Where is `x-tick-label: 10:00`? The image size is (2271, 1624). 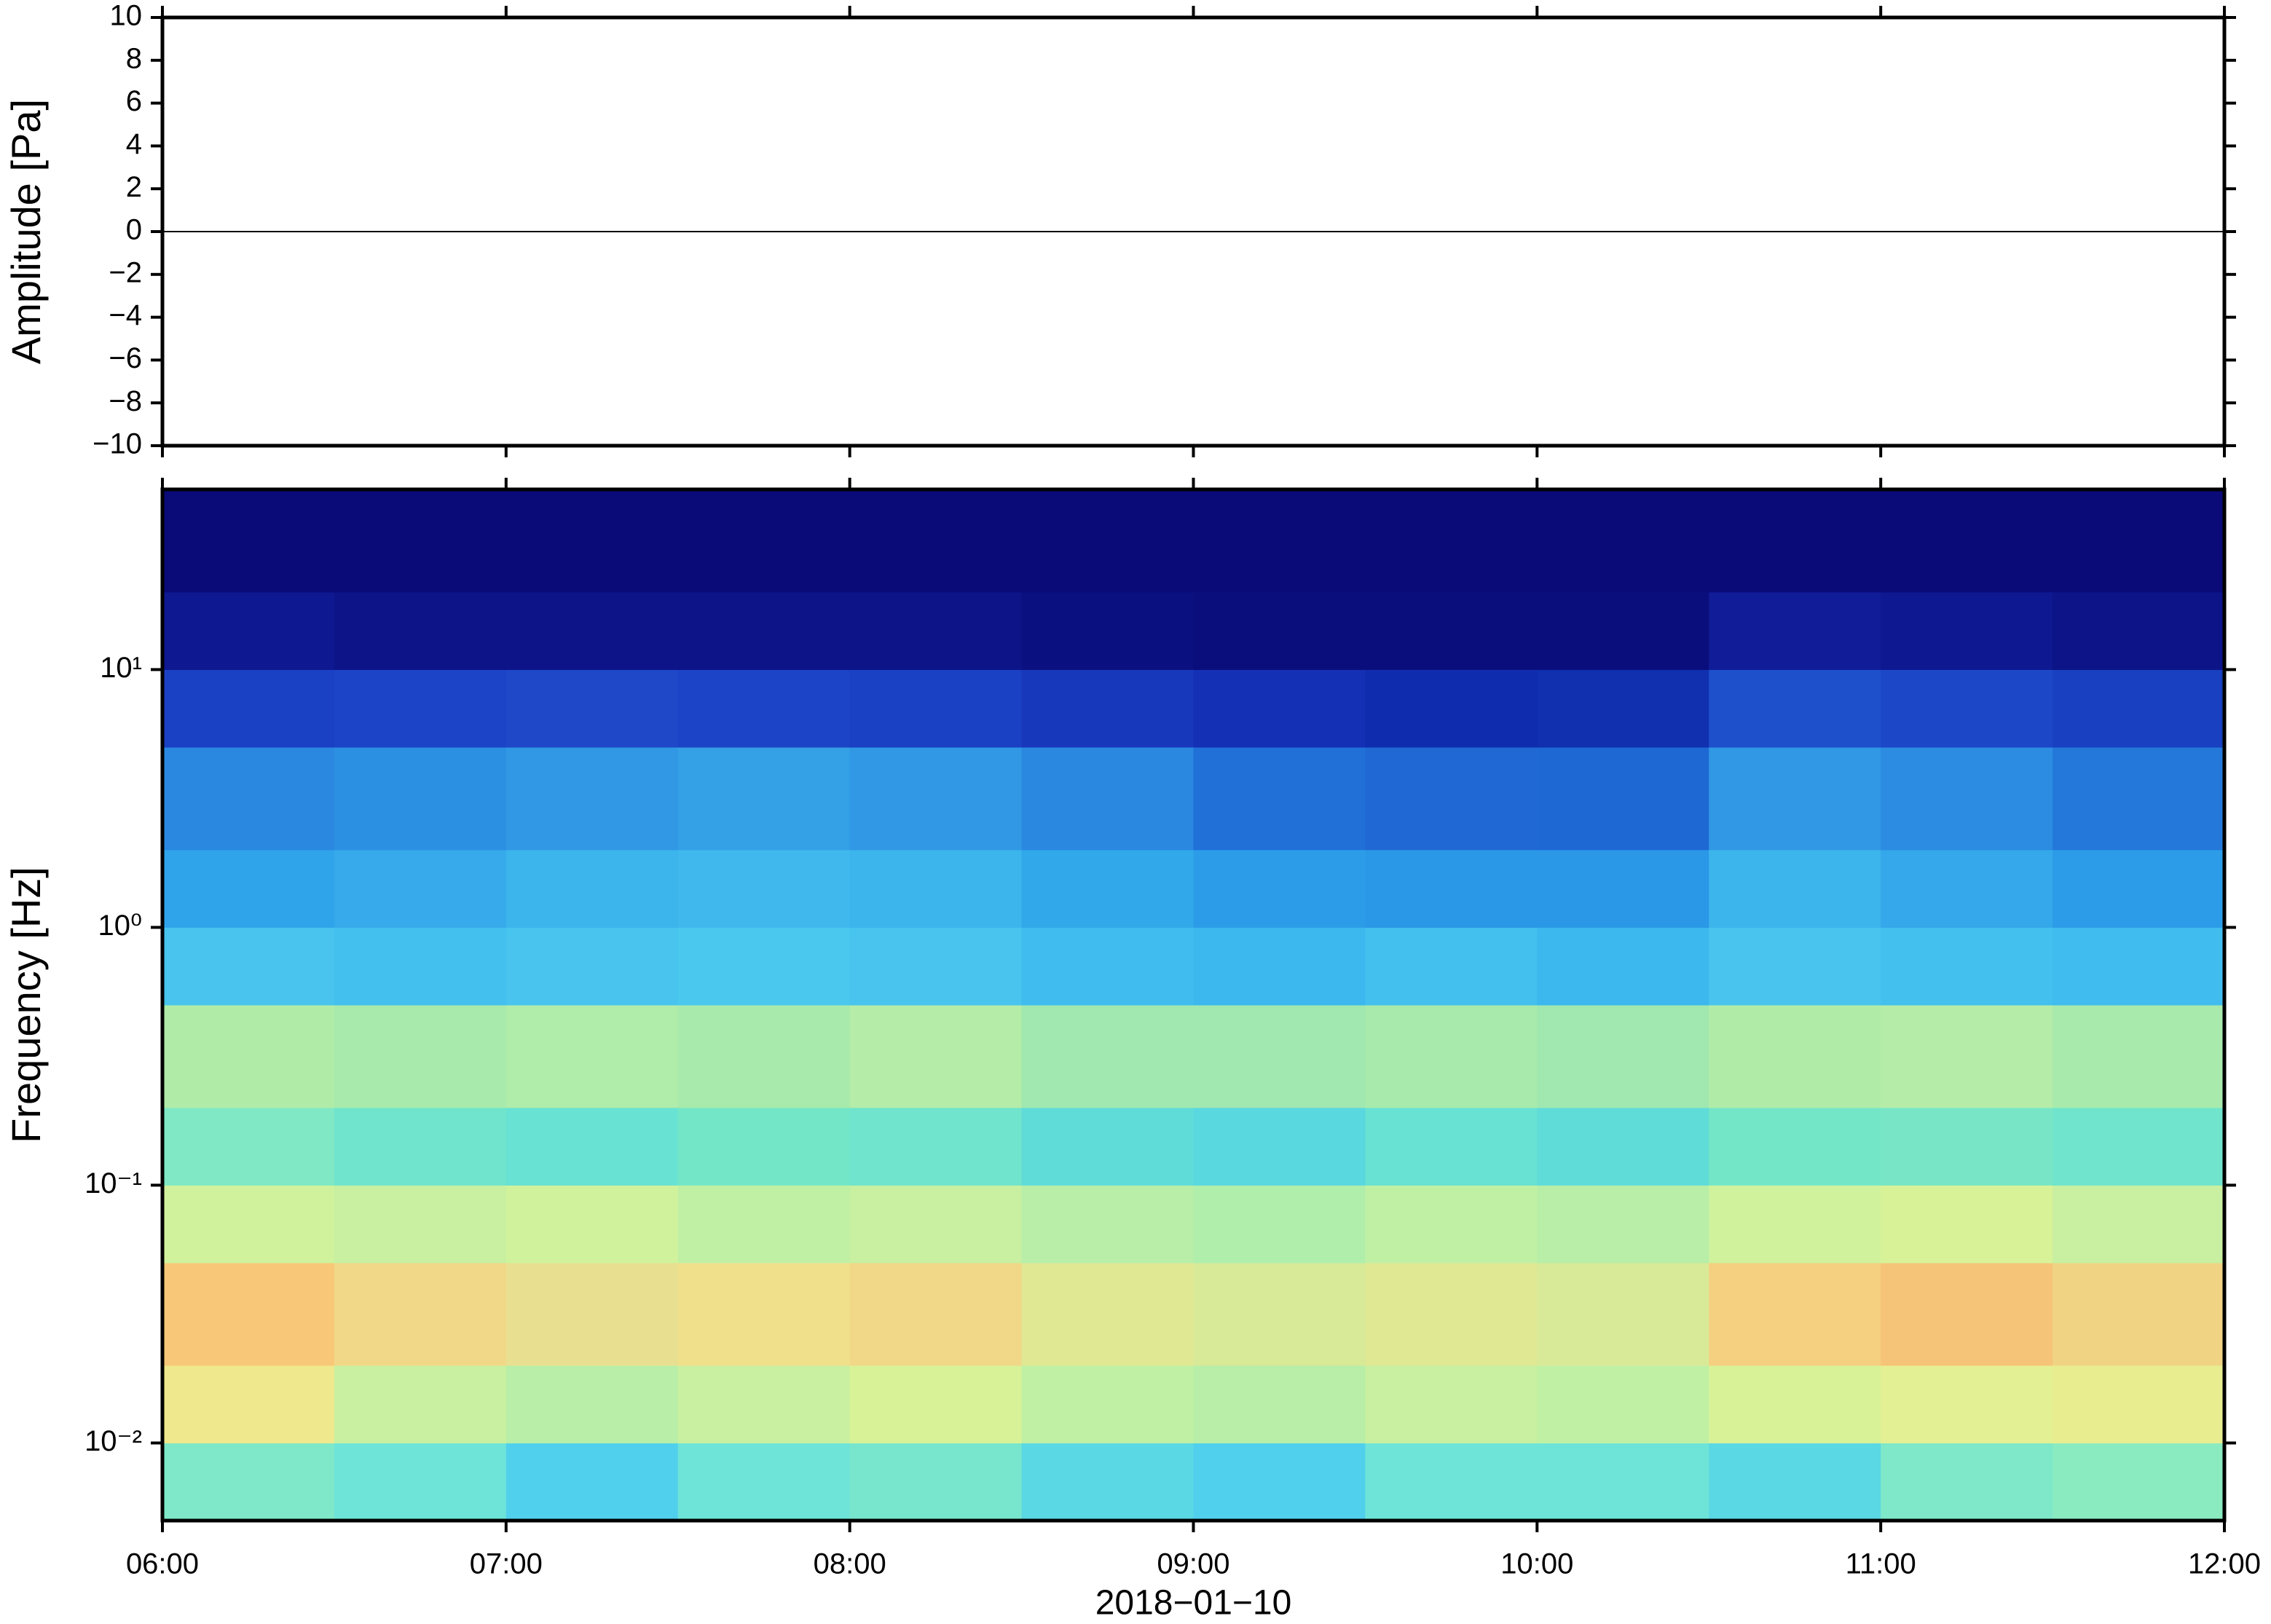
x-tick-label: 10:00 is located at coordinates (1536, 1564).